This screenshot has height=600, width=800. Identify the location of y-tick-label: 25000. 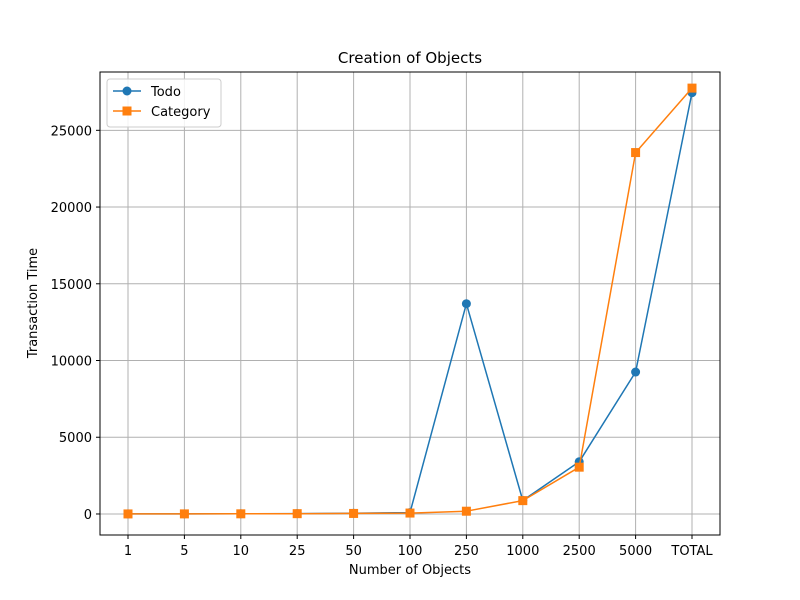
(71, 131).